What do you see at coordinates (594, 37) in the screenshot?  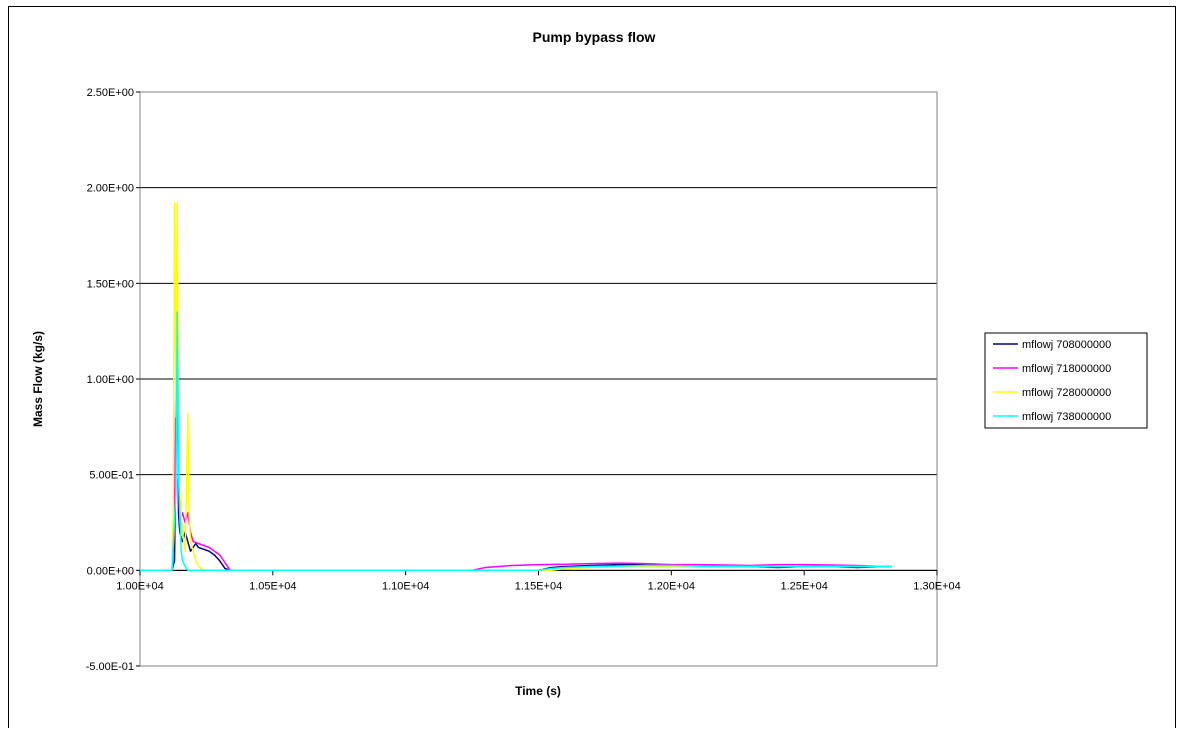 I see `chart-title: Pump bypass flow` at bounding box center [594, 37].